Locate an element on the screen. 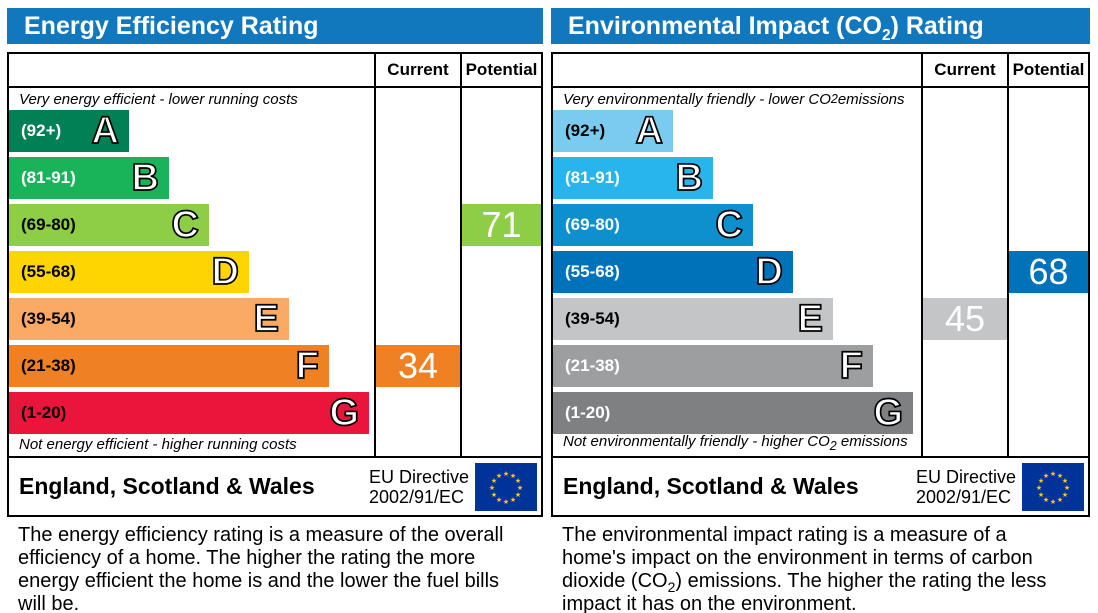 This screenshot has width=1098, height=613. eu-directive-label: EU Directive 2002/91/EC is located at coordinates (969, 487).